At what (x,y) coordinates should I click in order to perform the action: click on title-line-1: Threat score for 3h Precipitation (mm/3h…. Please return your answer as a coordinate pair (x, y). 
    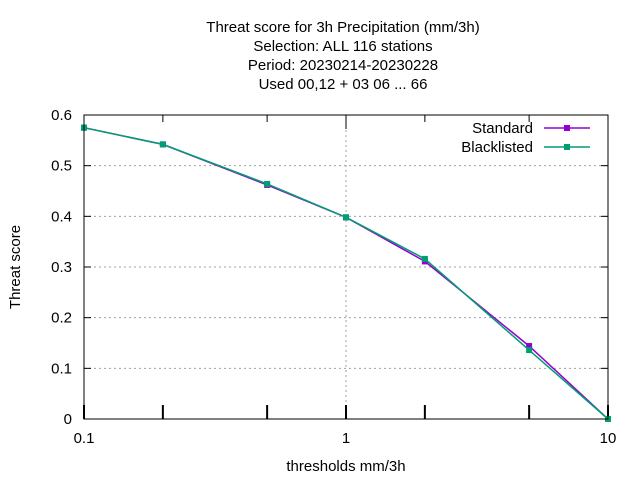
    Looking at the image, I should click on (342, 27).